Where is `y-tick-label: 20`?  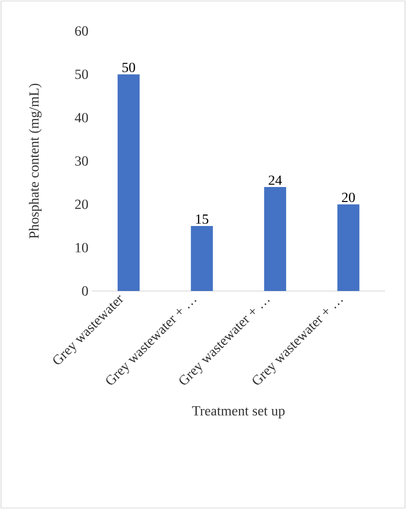
y-tick-label: 20 is located at coordinates (81, 205).